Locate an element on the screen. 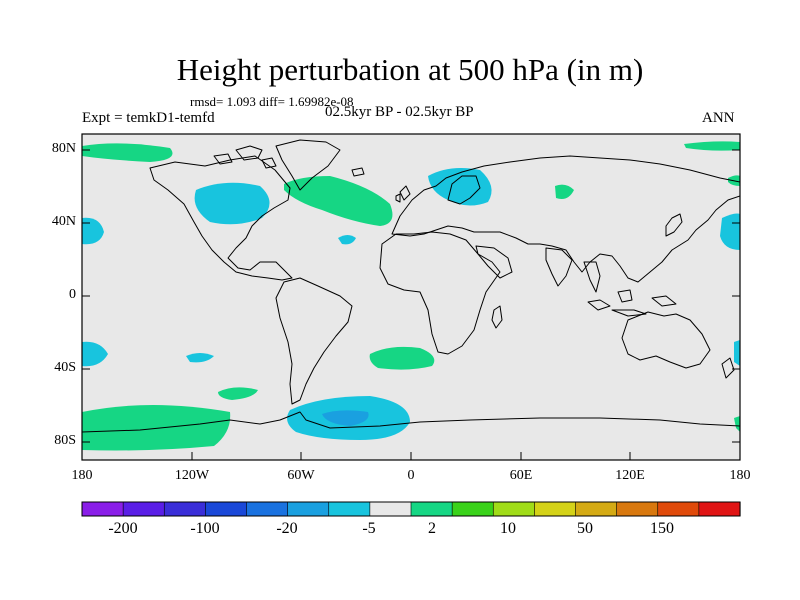  lon-label-180e: 180 is located at coordinates (740, 475).